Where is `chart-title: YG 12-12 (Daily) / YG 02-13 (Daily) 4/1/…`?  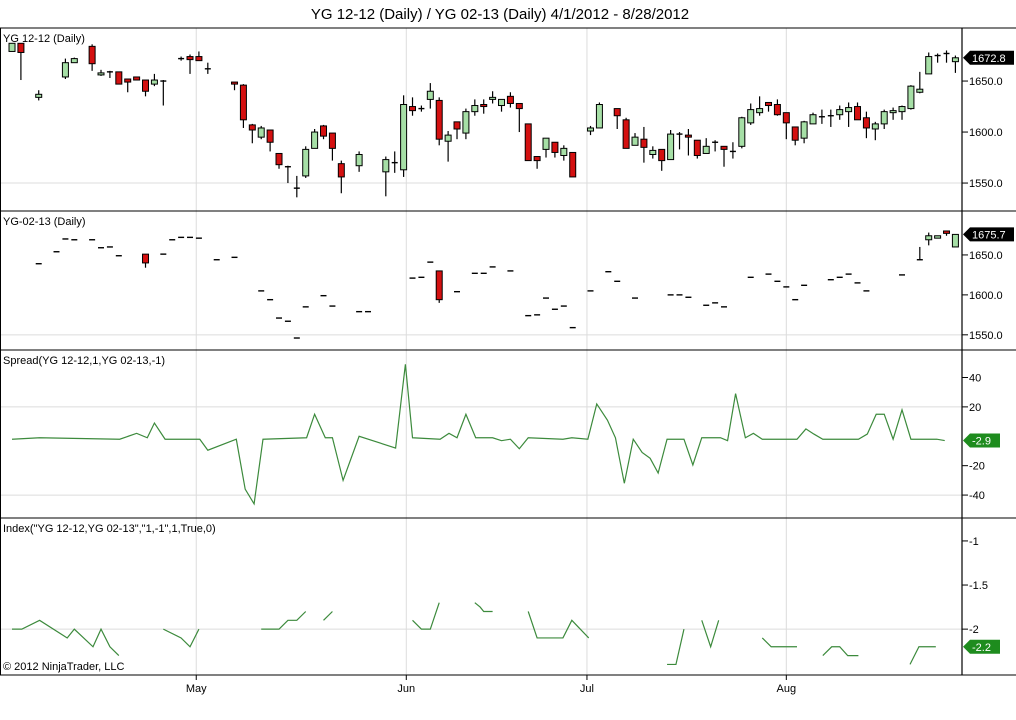 chart-title: YG 12-12 (Daily) / YG 02-13 (Daily) 4/1/… is located at coordinates (500, 14).